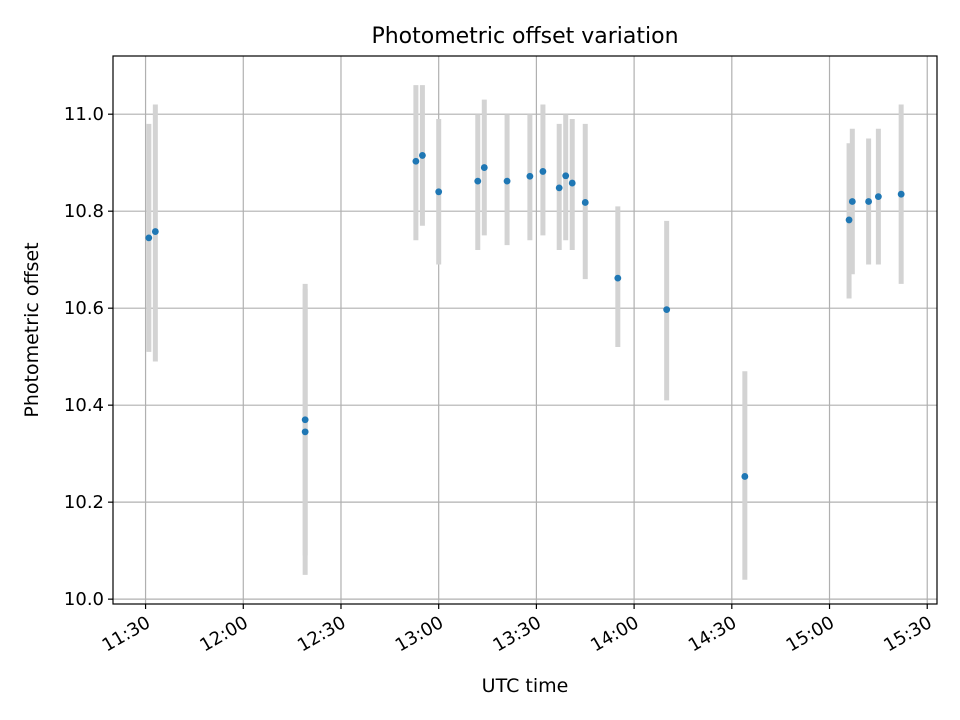 Image resolution: width=960 pixels, height=720 pixels. What do you see at coordinates (524, 36) in the screenshot?
I see `chart-title: Photometric offset variation` at bounding box center [524, 36].